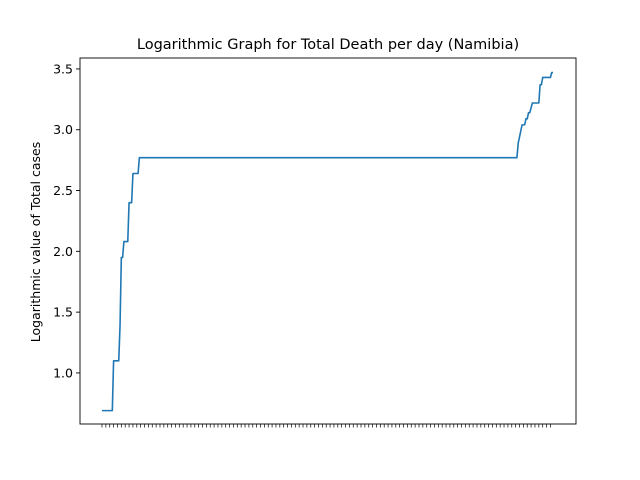 This screenshot has height=480, width=640. Describe the element at coordinates (326, 426) in the screenshot. I see `x-axis-ticks` at that location.